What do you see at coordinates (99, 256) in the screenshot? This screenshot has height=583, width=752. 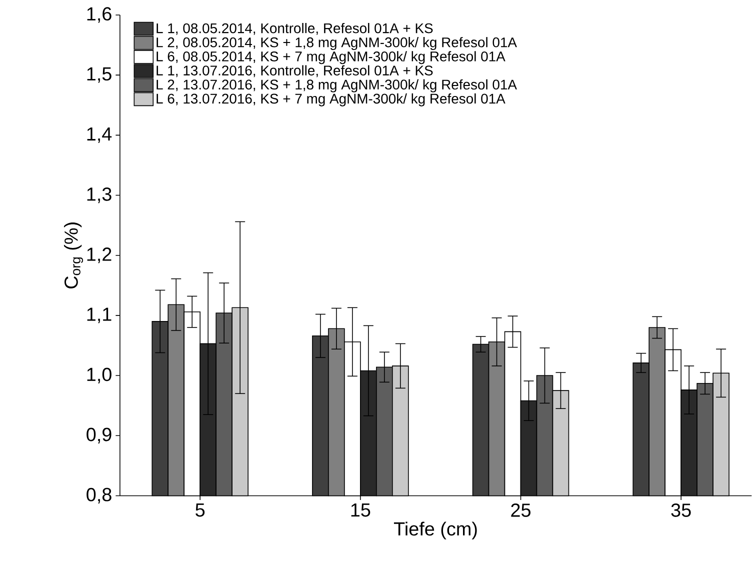 I see `y-tick-label: 1,2` at bounding box center [99, 256].